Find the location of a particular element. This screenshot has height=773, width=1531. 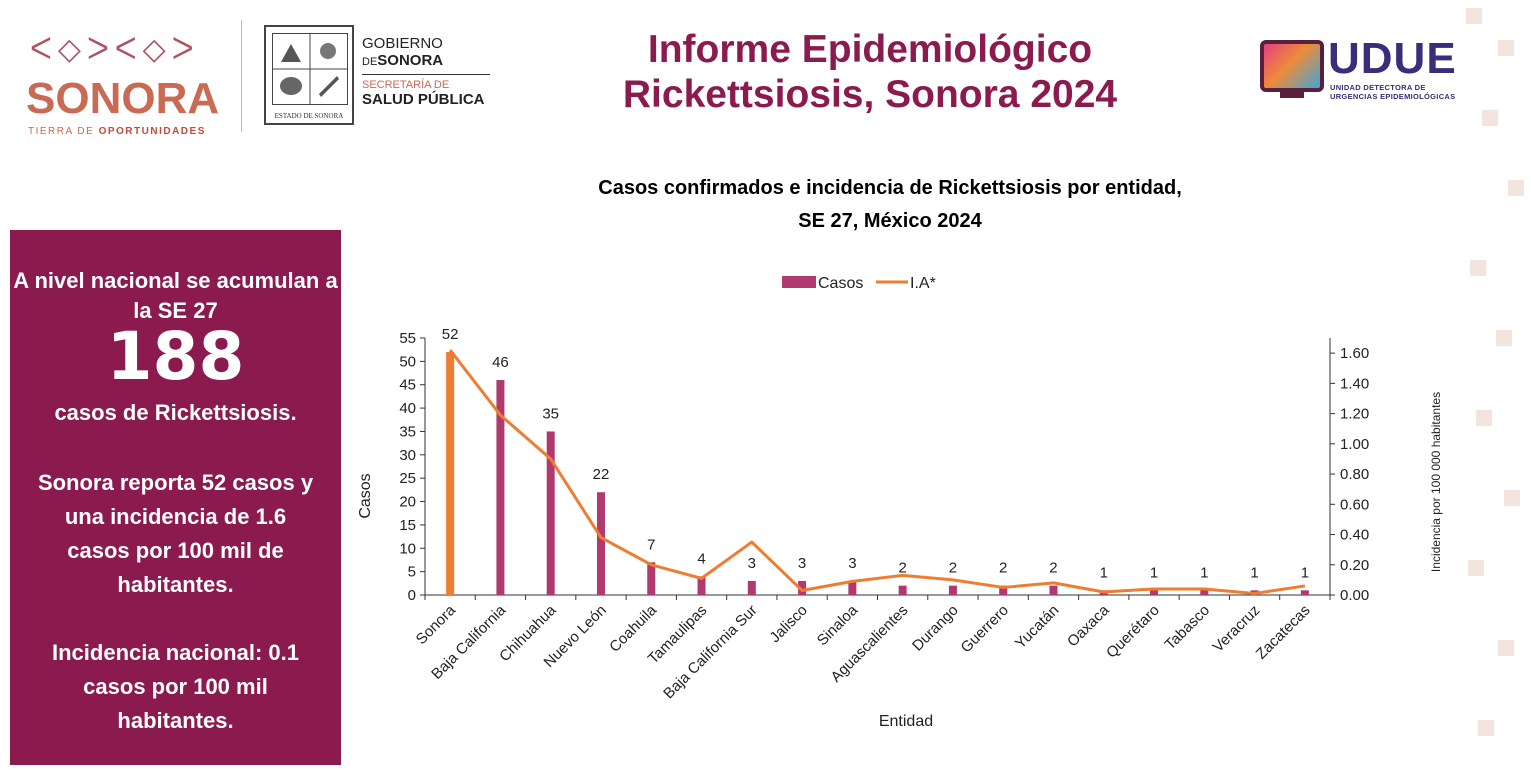

y-tick-label: 10 is located at coordinates (407, 548).